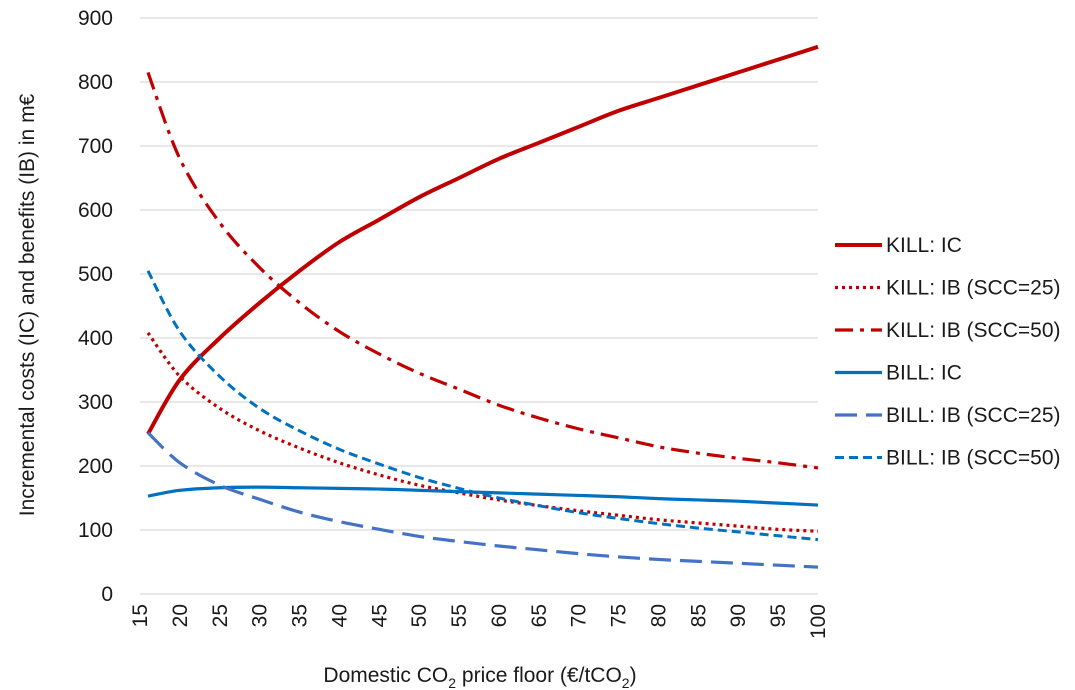 The height and width of the screenshot is (690, 1075). I want to click on x-axis-title-part: Domestic CO, so click(385, 675).